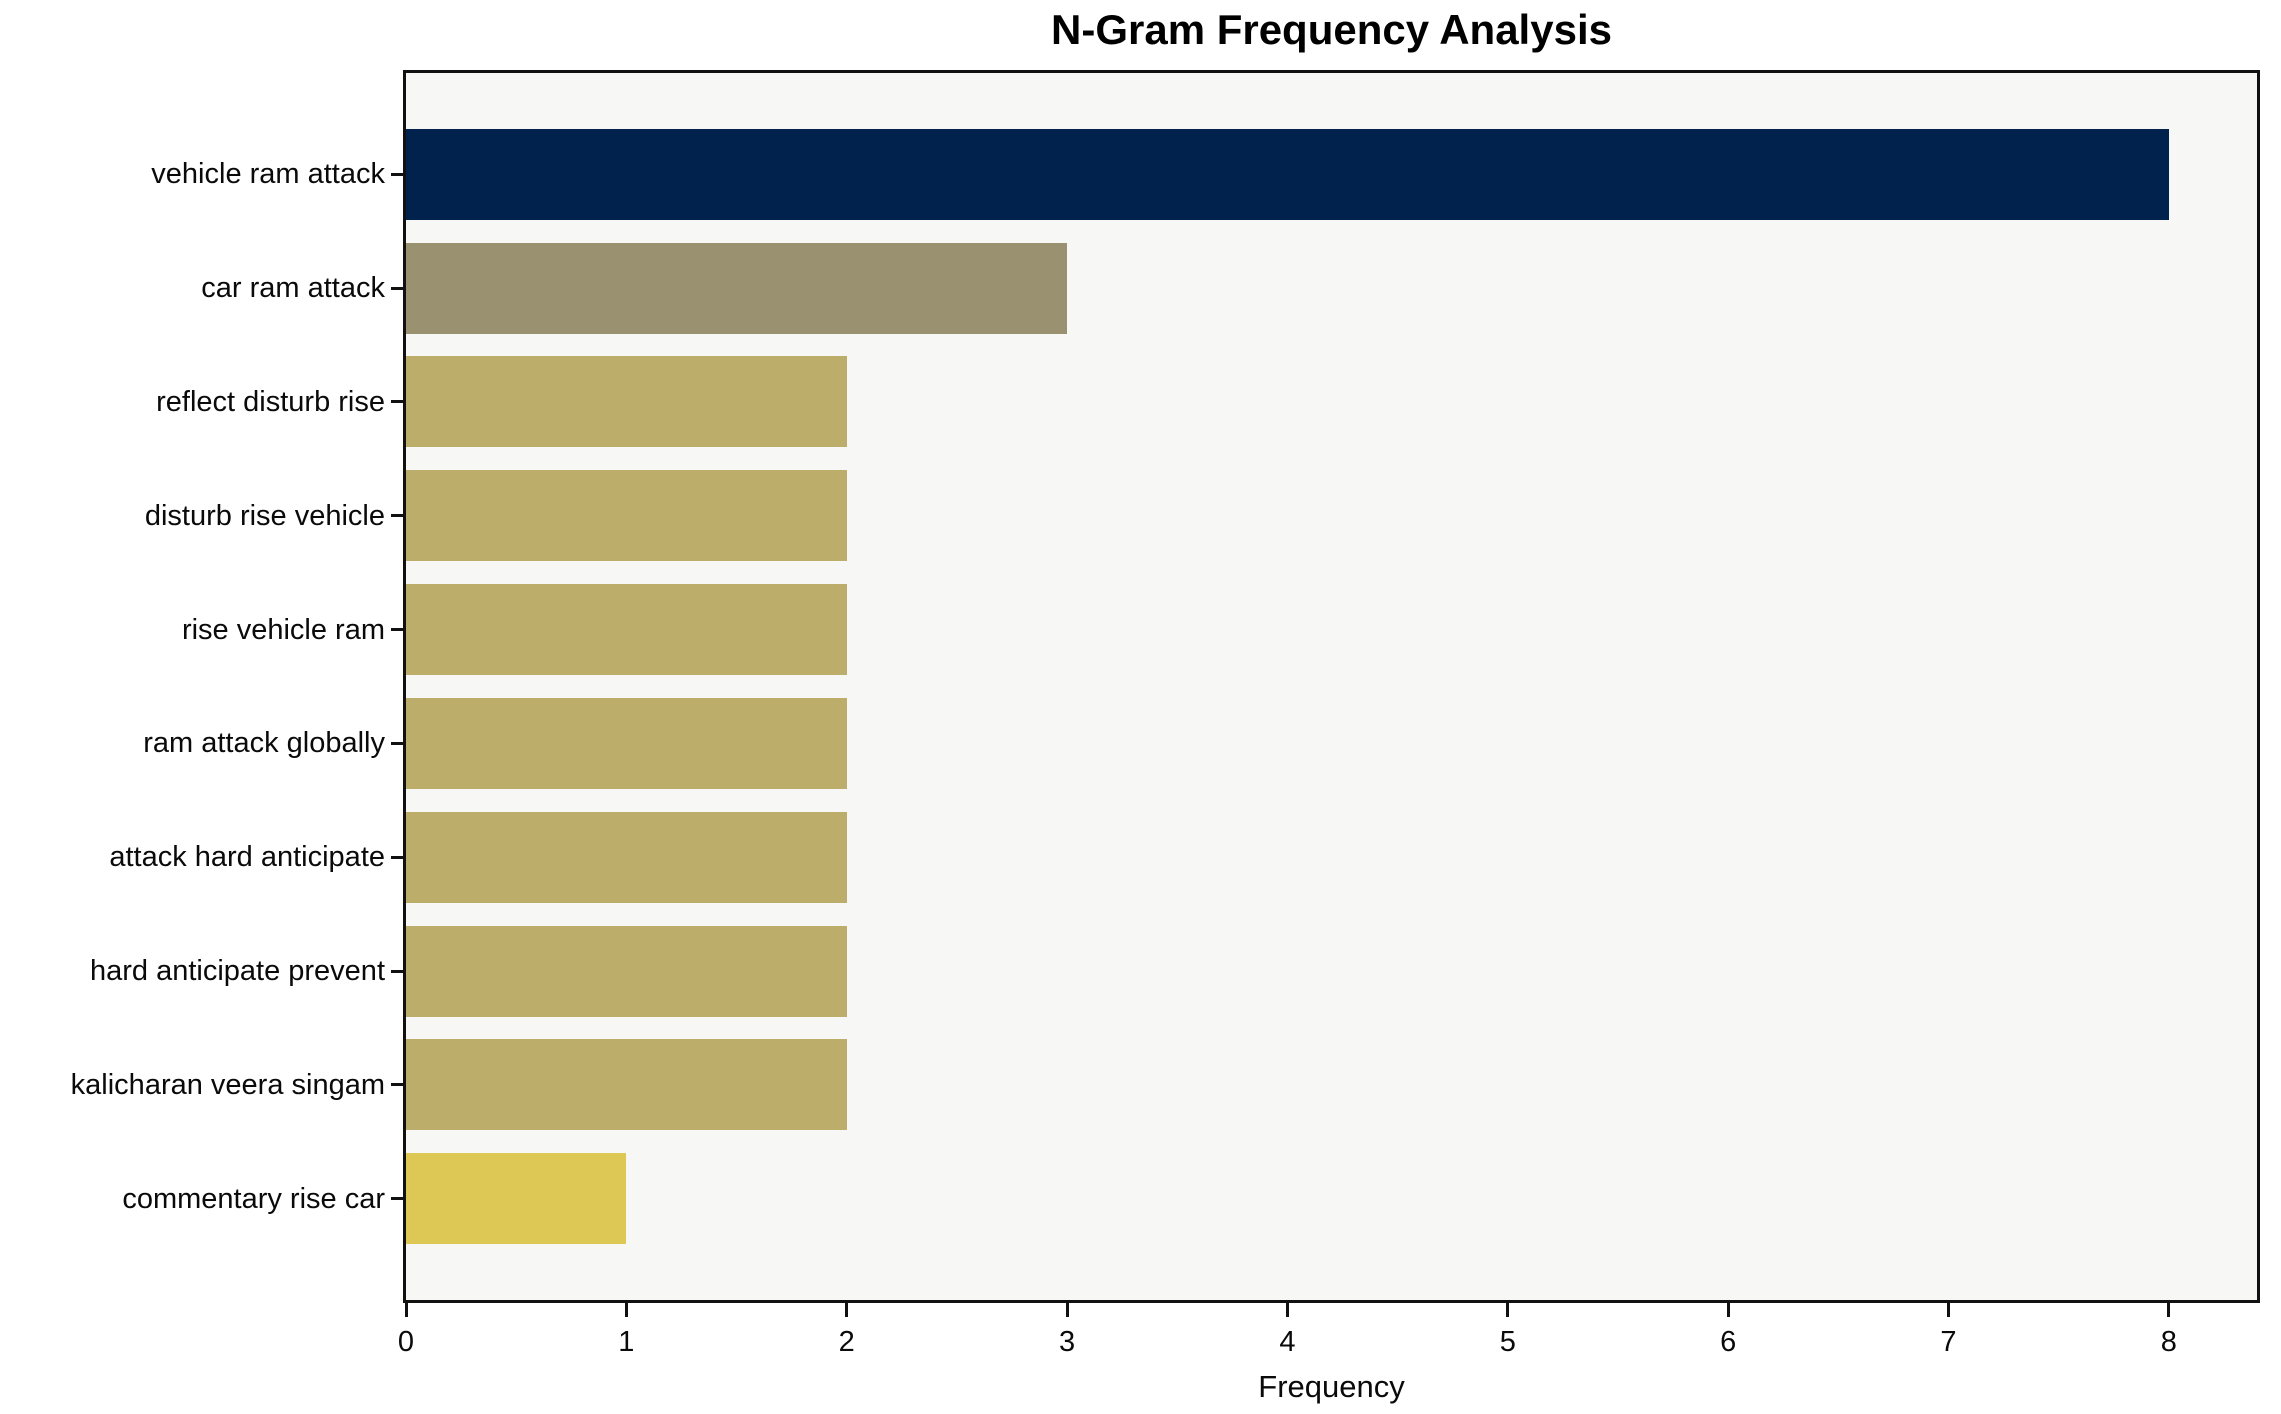 The height and width of the screenshot is (1414, 2281). I want to click on x-tick-label: 5, so click(1507, 1342).